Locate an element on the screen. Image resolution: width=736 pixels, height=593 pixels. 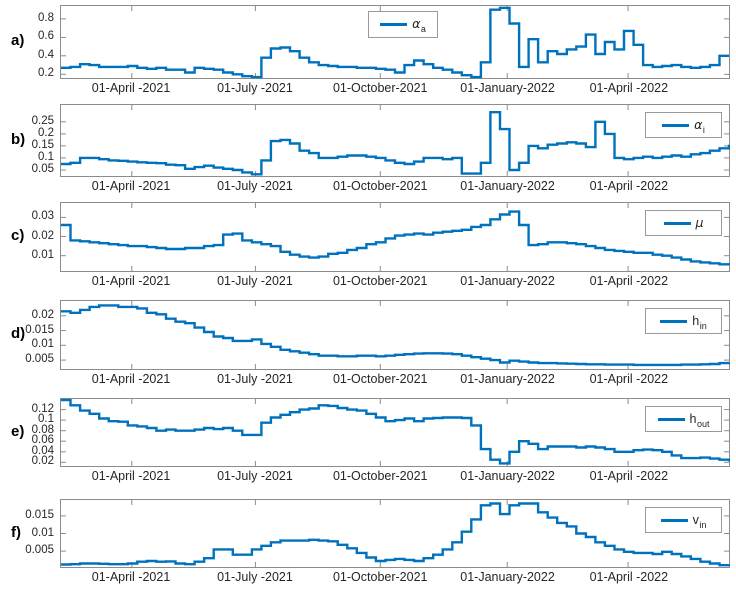
series-line-alpha_i is located at coordinates (395, 143).